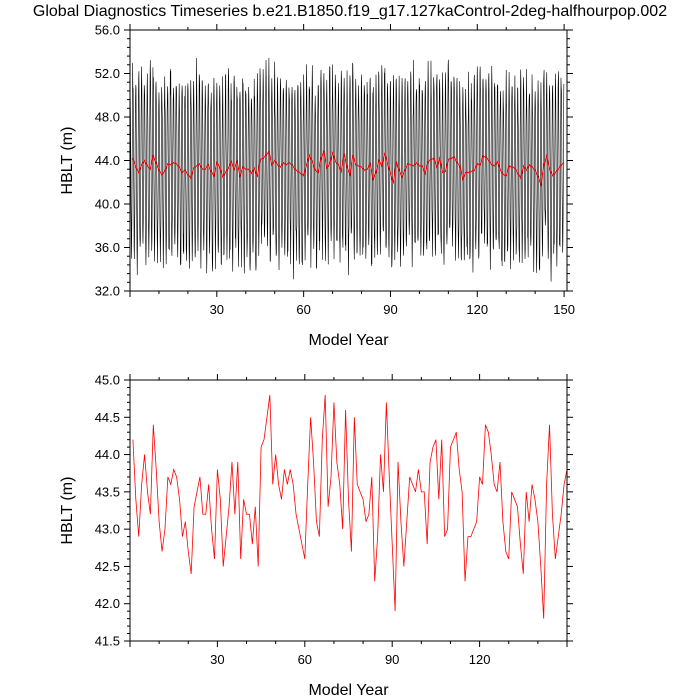 This screenshot has width=700, height=700. What do you see at coordinates (107, 603) in the screenshot?
I see `y-tick-label: 42.0` at bounding box center [107, 603].